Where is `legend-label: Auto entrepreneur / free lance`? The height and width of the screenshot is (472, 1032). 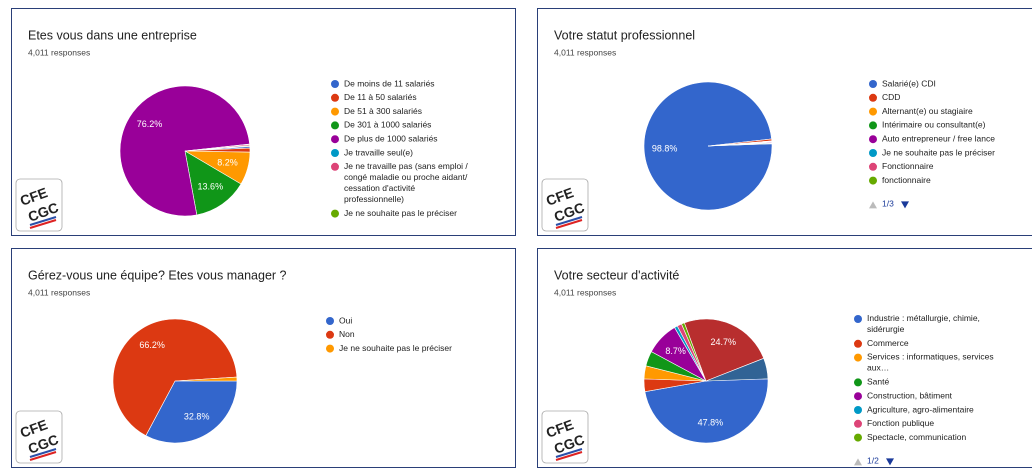 legend-label: Auto entrepreneur / free lance is located at coordinates (938, 138).